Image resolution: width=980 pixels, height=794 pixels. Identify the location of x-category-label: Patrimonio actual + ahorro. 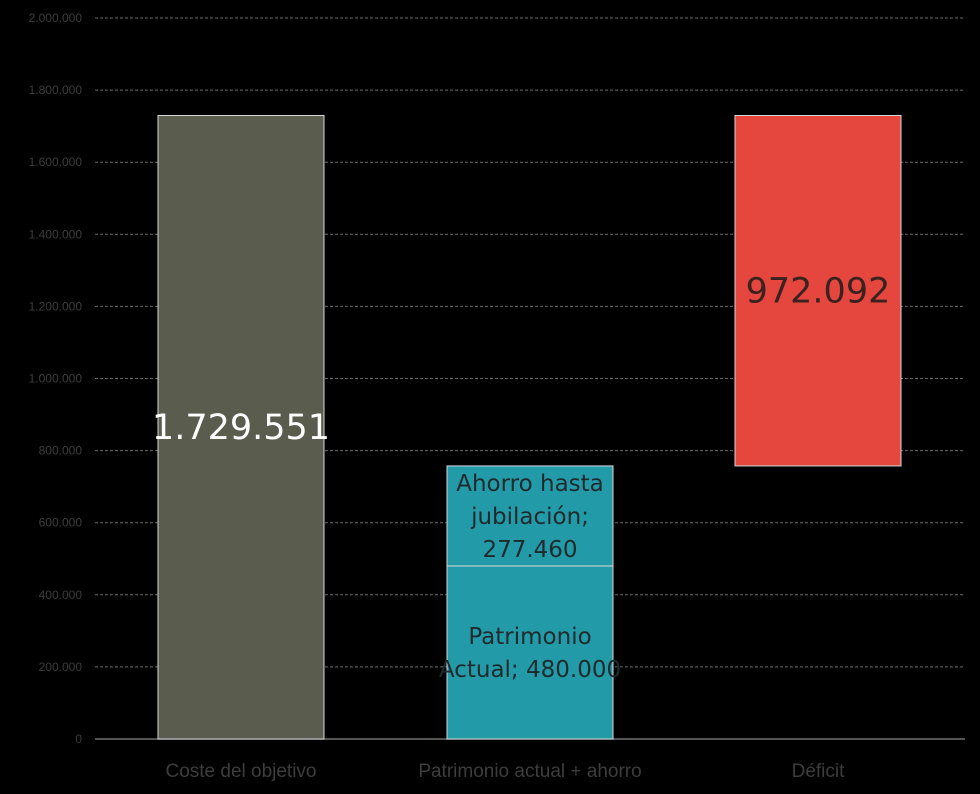
(529, 771).